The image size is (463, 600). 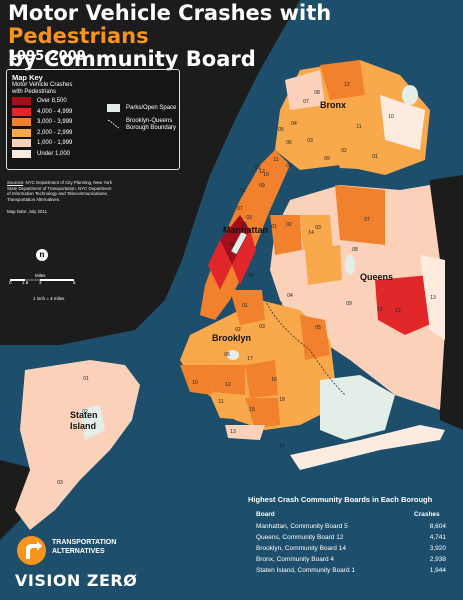 I want to click on table-cell-board: Queens, Community Board 12, so click(x=300, y=537).